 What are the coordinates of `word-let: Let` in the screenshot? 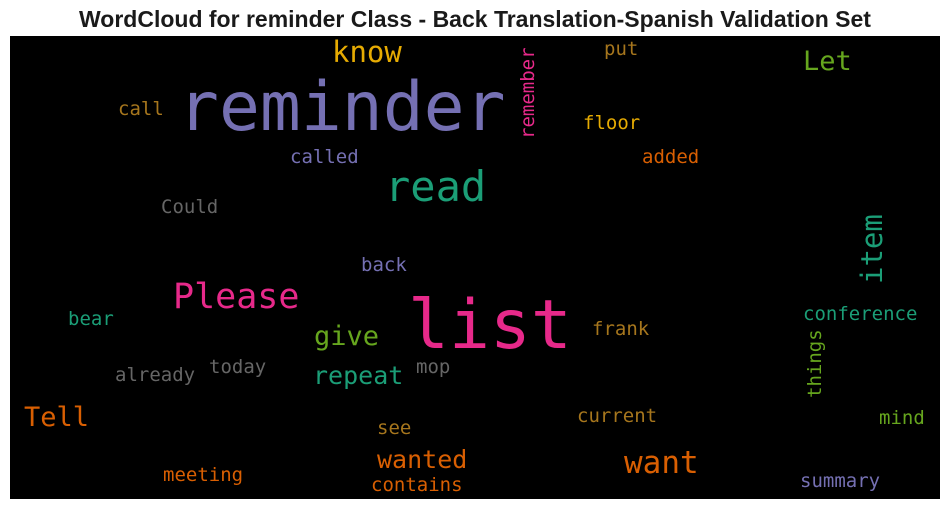 It's located at (827, 61).